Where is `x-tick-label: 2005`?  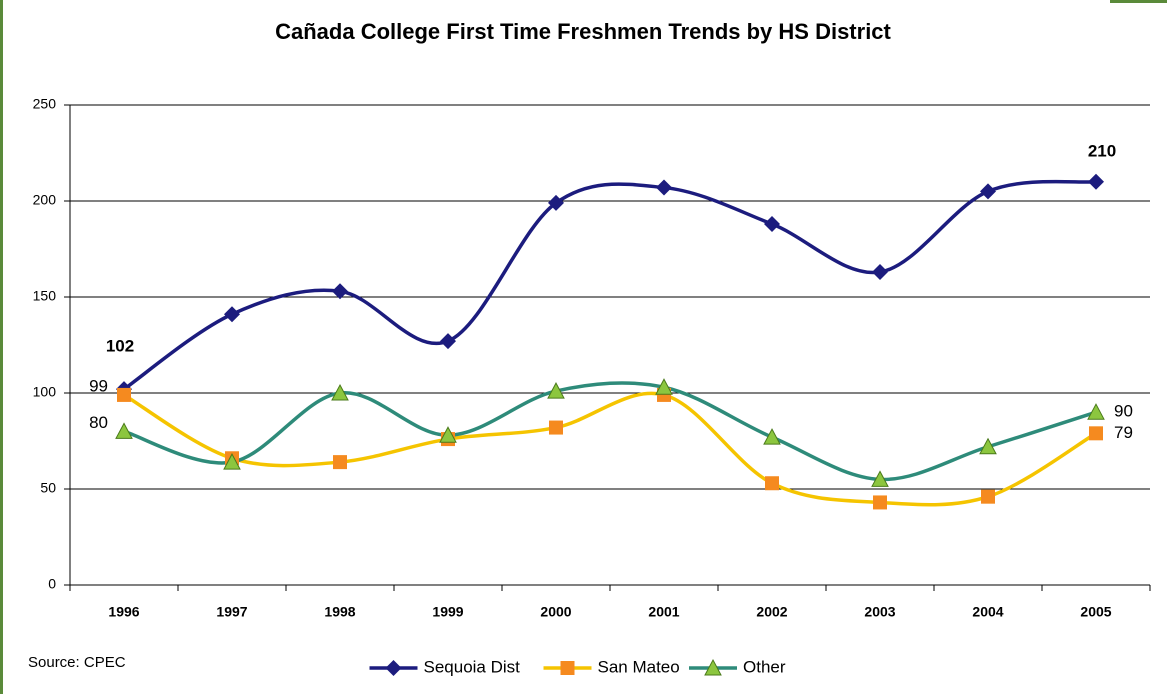 x-tick-label: 2005 is located at coordinates (1095, 612).